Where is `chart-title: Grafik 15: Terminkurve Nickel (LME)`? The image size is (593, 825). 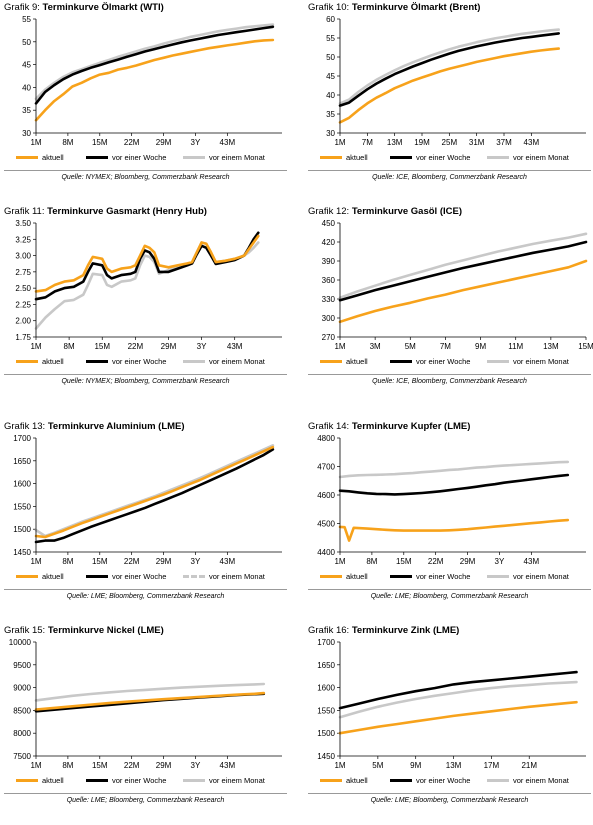 chart-title: Grafik 15: Terminkurve Nickel (LME) is located at coordinates (84, 630).